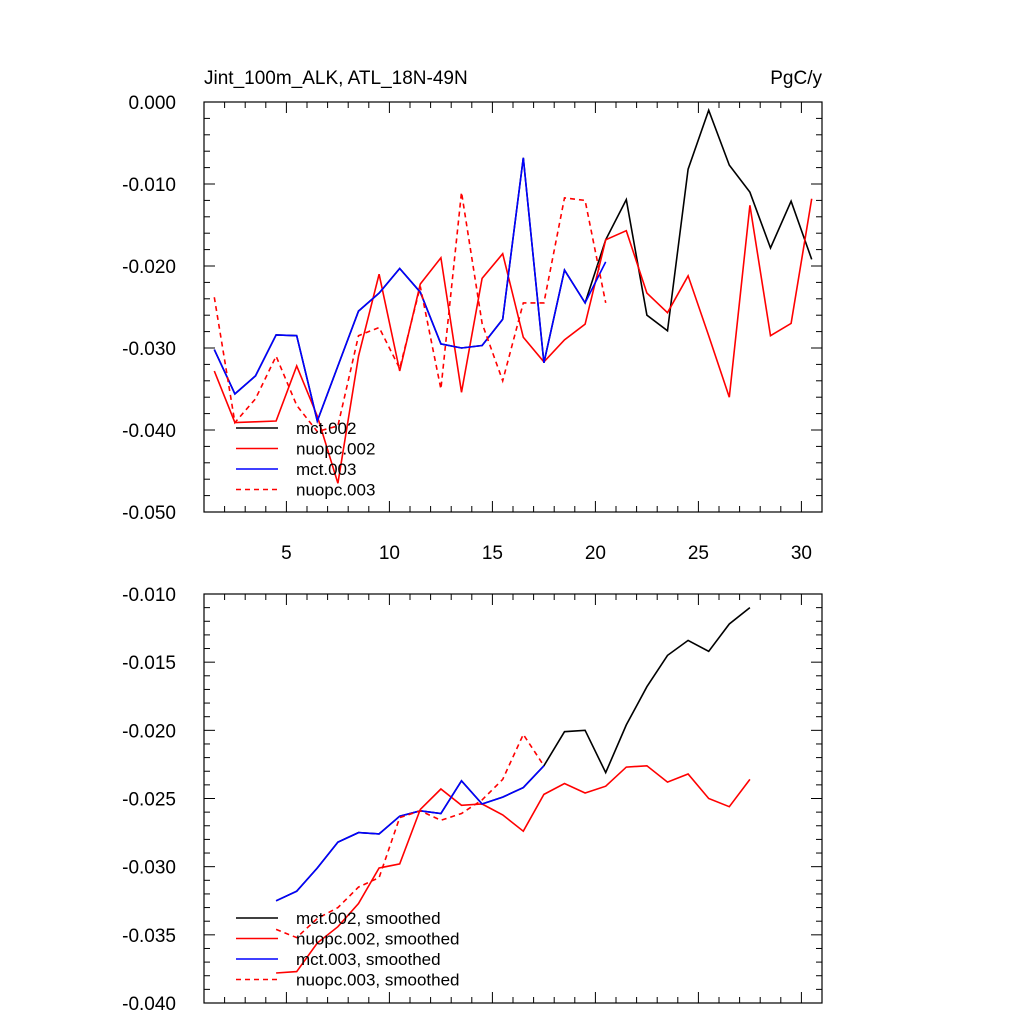  I want to click on series-line-nuopc-002-smoothed, so click(513, 869).